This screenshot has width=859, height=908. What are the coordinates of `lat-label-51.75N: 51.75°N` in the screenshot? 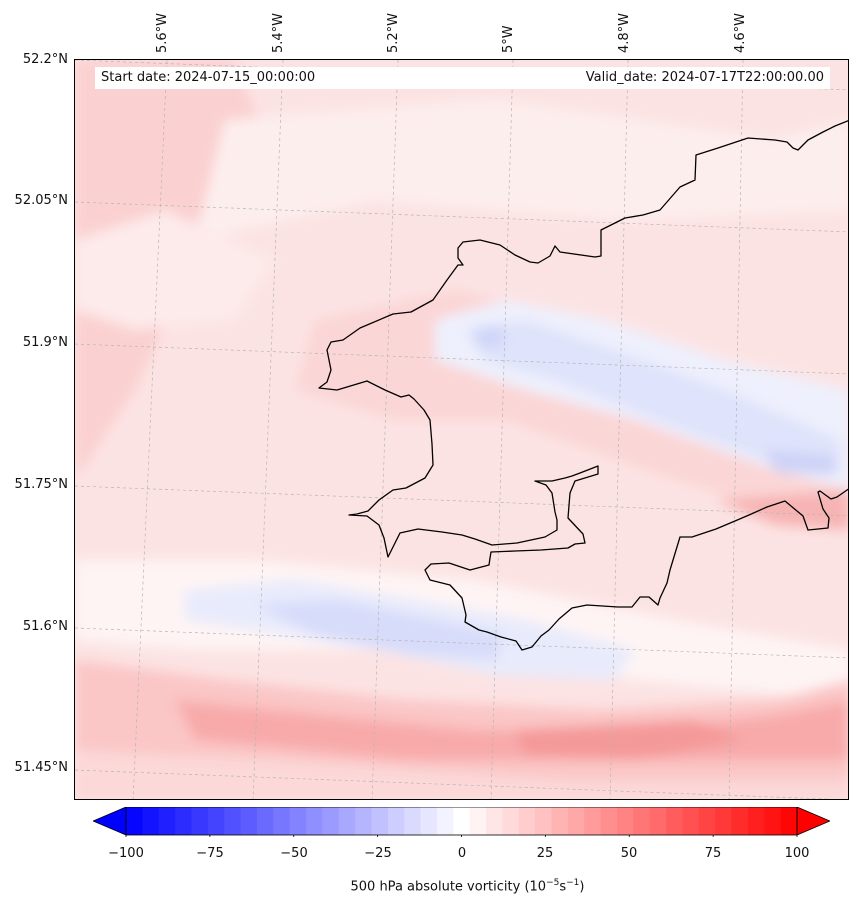 It's located at (41, 484).